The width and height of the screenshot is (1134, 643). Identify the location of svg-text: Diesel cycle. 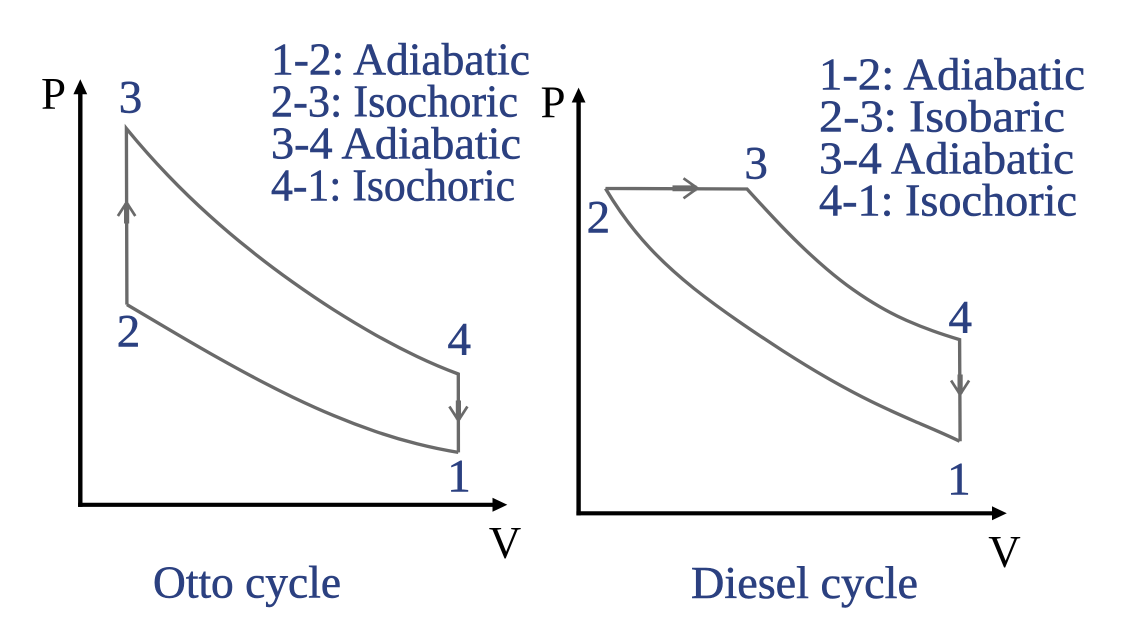
(804, 583).